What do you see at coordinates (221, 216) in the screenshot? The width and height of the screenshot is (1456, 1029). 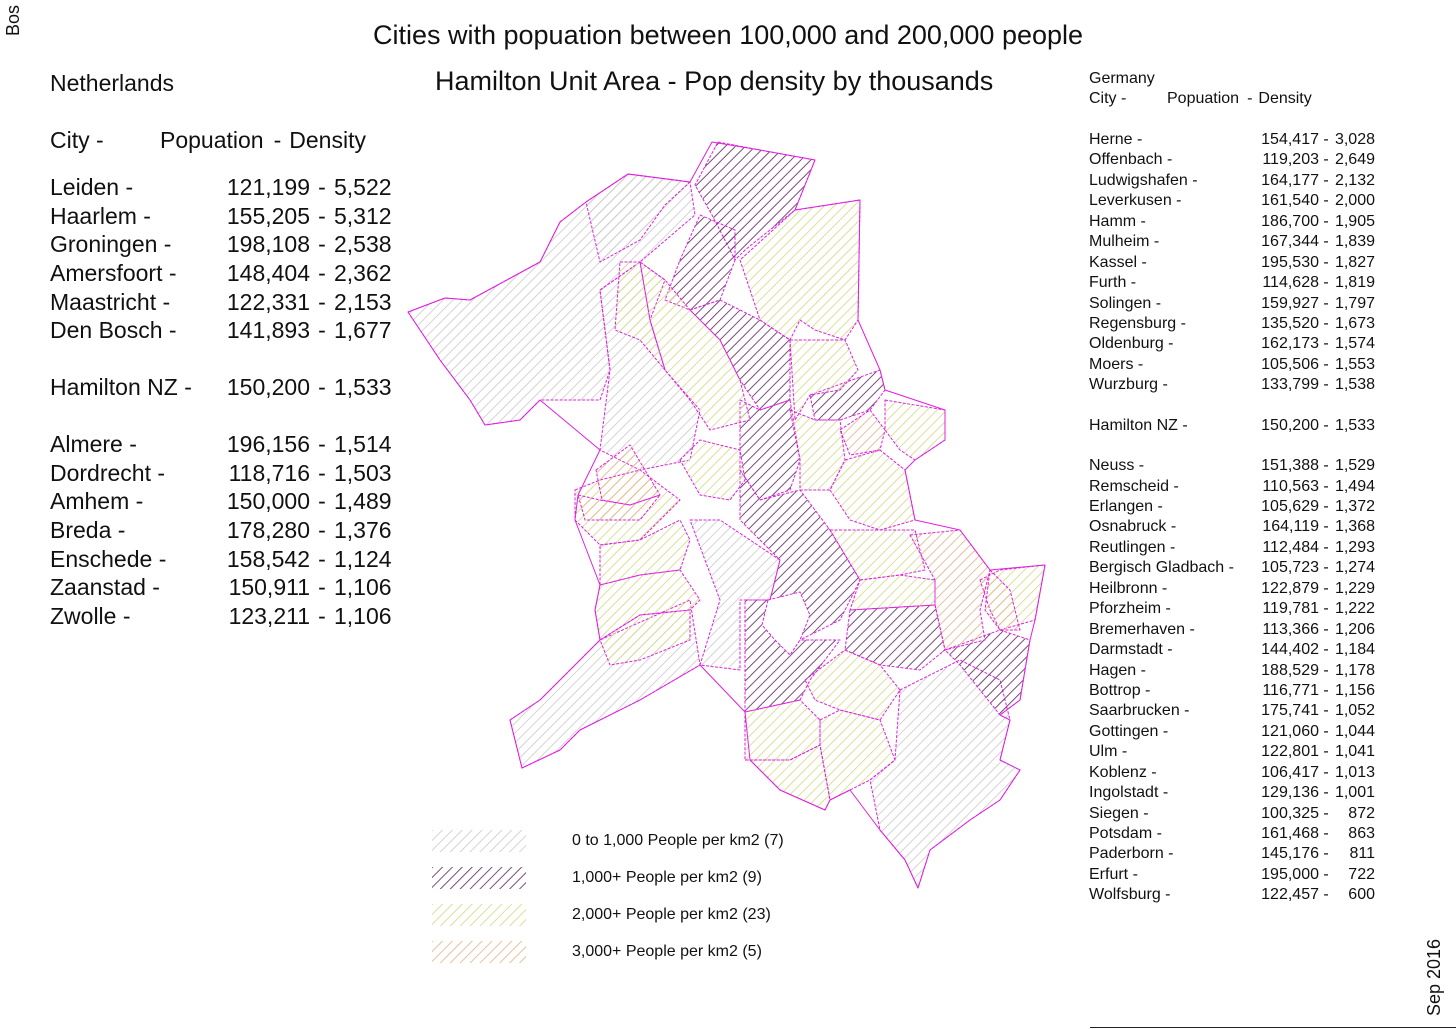 I see `table-row: Haarlem - 155,205-5,312` at bounding box center [221, 216].